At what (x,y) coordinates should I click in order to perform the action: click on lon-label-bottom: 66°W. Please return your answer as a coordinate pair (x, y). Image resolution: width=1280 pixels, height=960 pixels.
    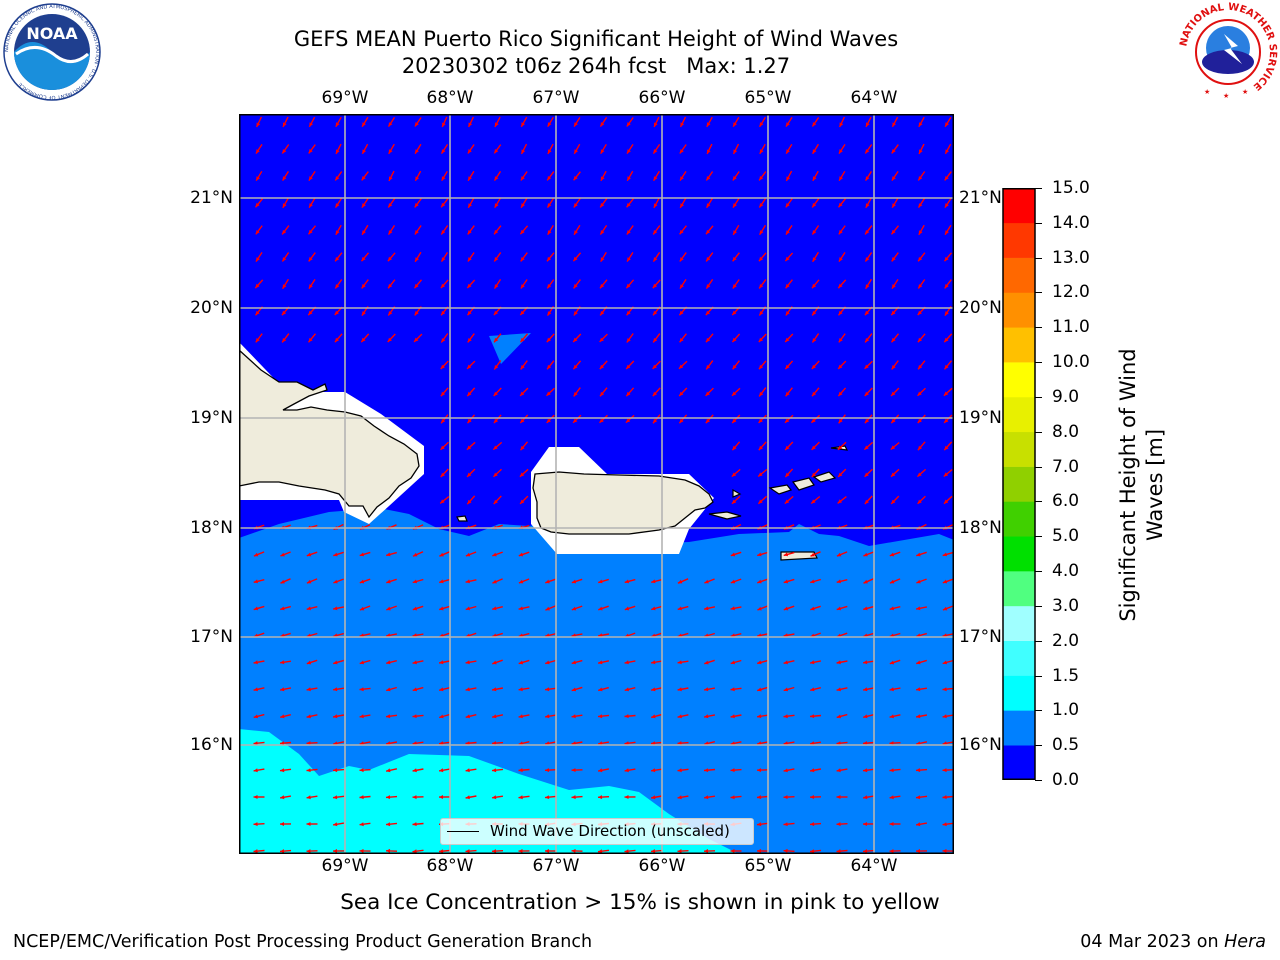
    Looking at the image, I should click on (662, 866).